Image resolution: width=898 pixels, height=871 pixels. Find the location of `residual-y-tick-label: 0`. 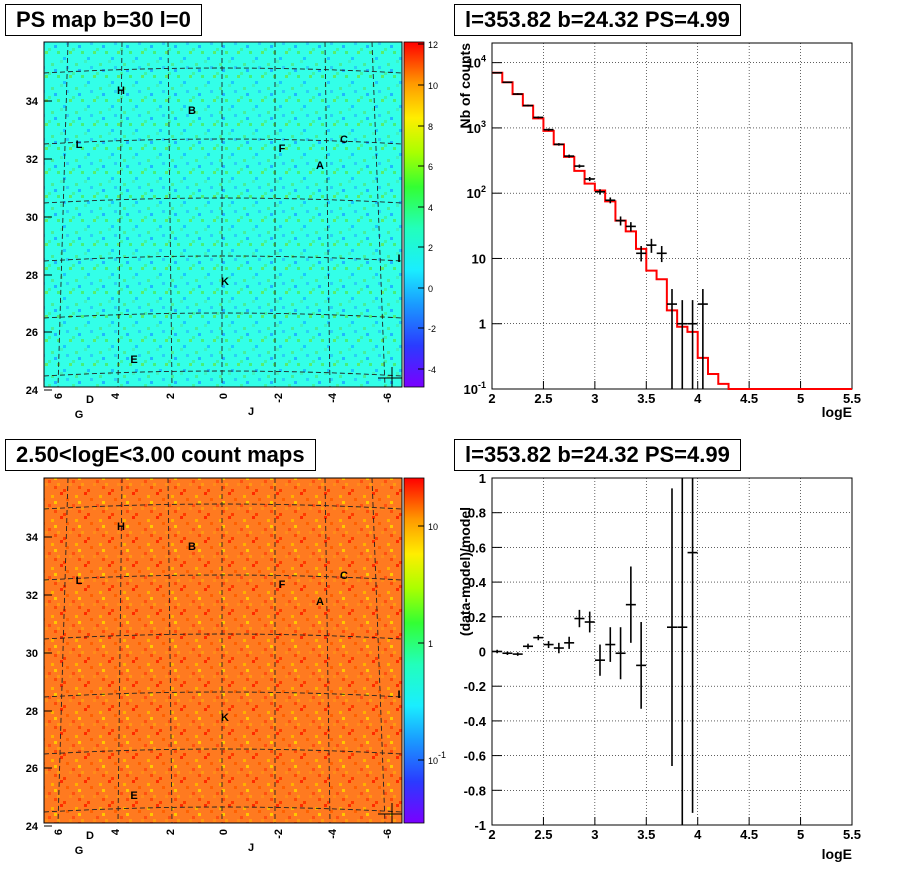

residual-y-tick-label: 0 is located at coordinates (482, 652).